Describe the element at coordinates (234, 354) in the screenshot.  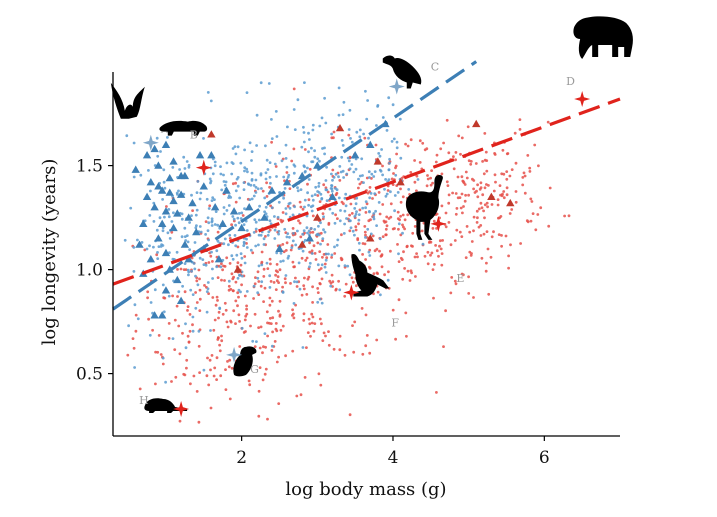
I see `highlight-star-G` at that location.